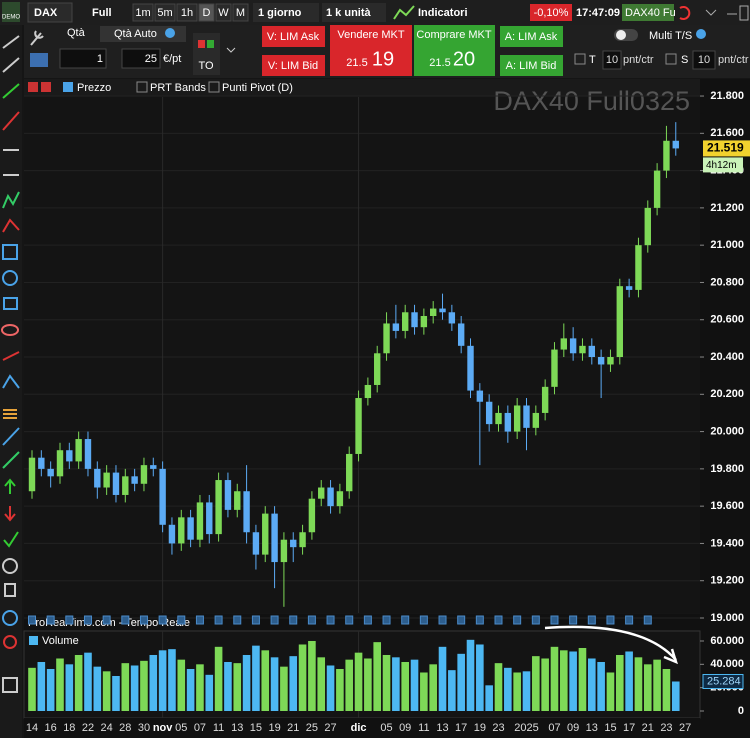  I want to click on timeframe: M, so click(240, 13).